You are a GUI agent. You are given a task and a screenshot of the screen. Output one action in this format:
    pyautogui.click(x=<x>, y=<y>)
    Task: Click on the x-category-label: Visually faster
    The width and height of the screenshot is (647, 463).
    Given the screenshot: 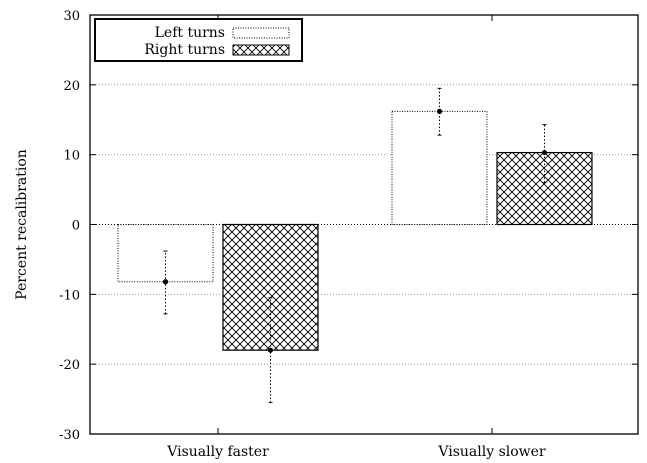 What is the action you would take?
    pyautogui.click(x=217, y=452)
    